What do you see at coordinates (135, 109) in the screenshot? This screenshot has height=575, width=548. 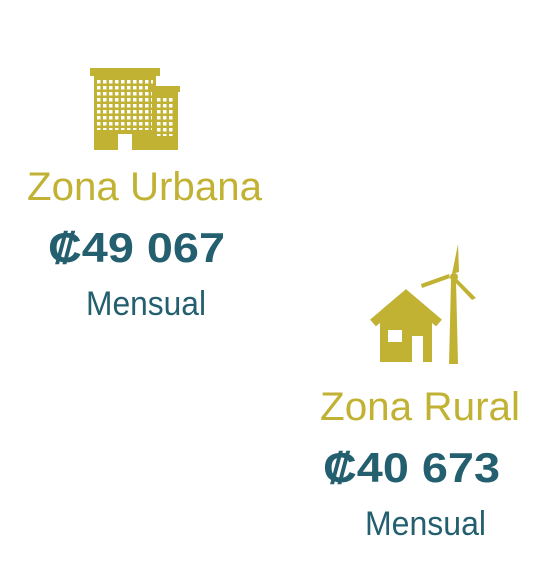 I see `building-icon` at bounding box center [135, 109].